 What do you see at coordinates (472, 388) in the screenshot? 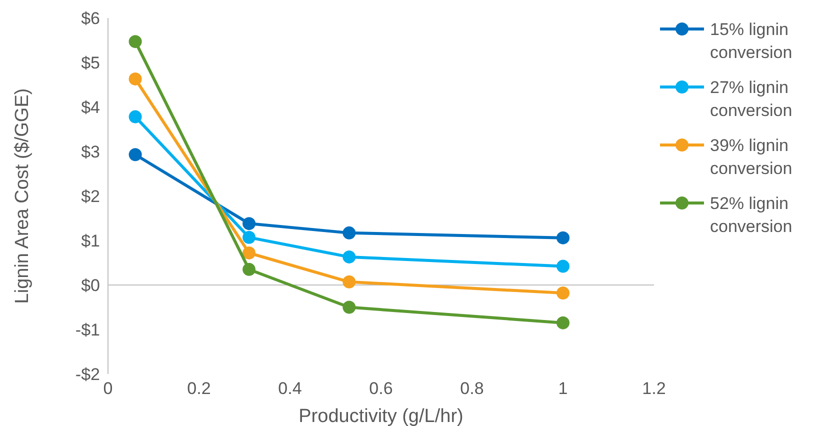
I see `x-tick-label: 0.8` at bounding box center [472, 388].